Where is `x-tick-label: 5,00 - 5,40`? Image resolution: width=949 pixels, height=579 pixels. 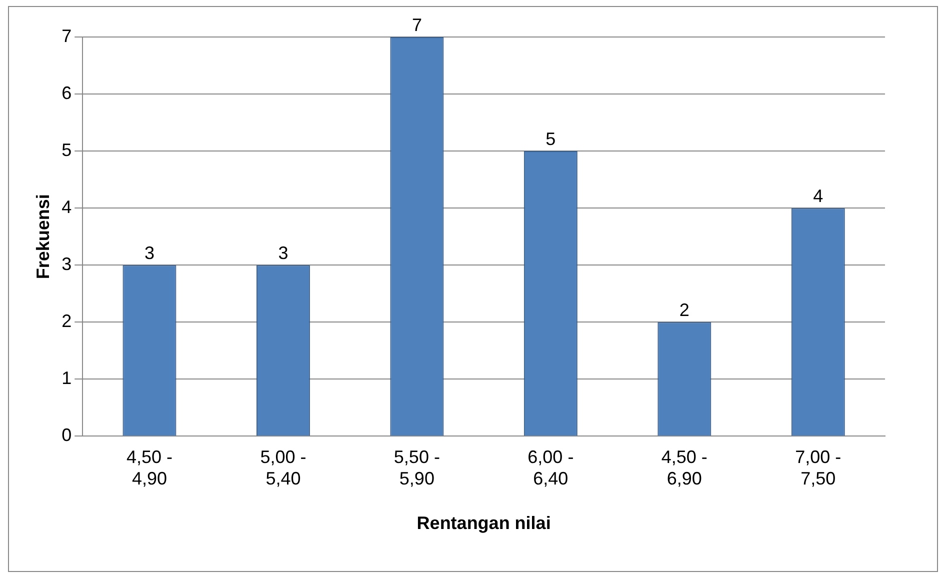
x-tick-label: 5,00 - 5,40 is located at coordinates (283, 467).